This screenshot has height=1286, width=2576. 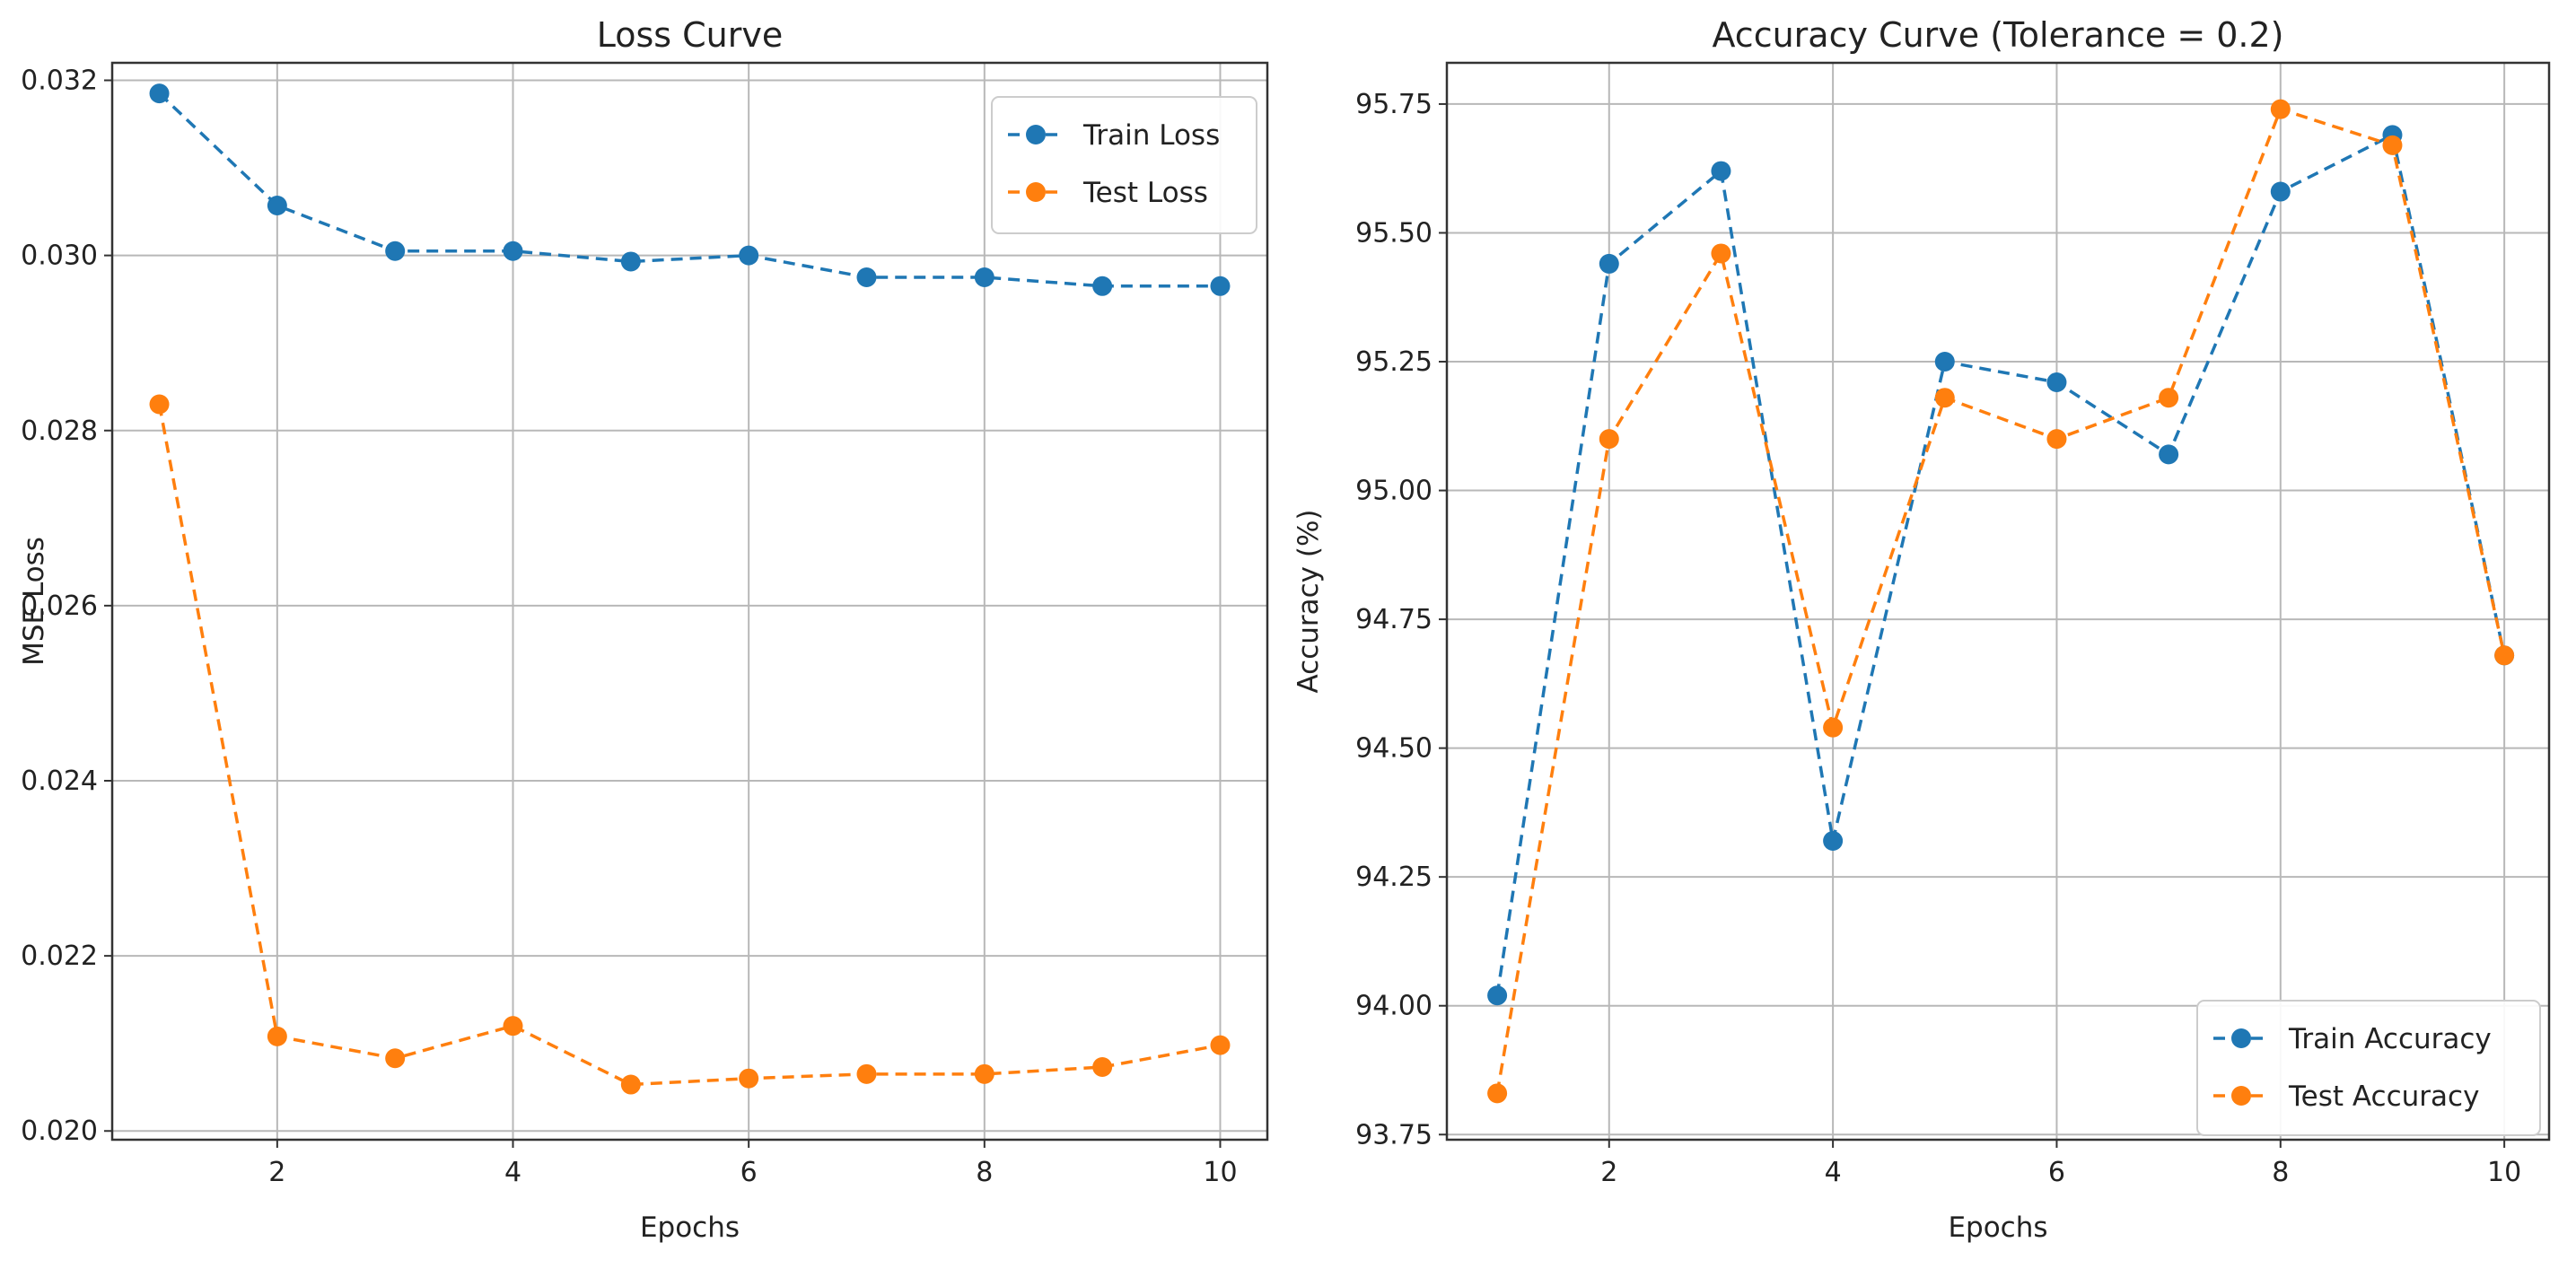 I want to click on chart-title: Loss Curve, so click(x=690, y=35).